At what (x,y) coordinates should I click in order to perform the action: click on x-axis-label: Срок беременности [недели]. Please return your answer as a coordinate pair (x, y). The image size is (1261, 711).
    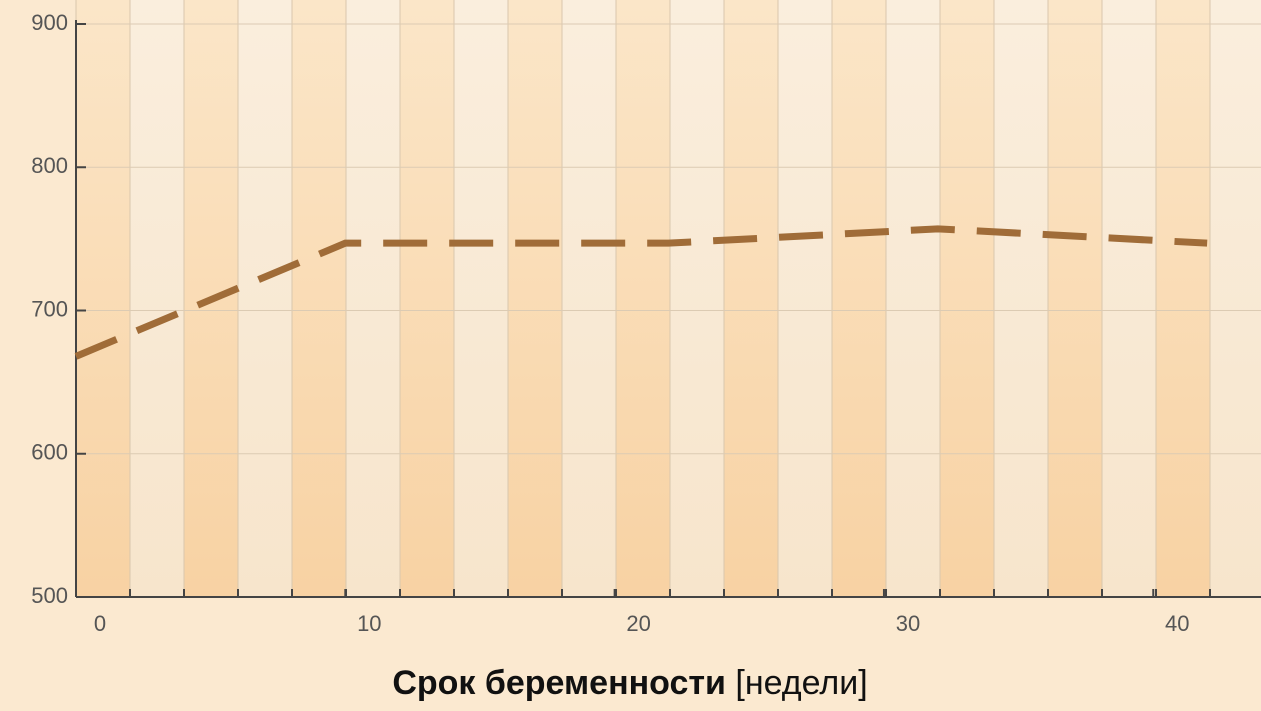
    Looking at the image, I should click on (629, 683).